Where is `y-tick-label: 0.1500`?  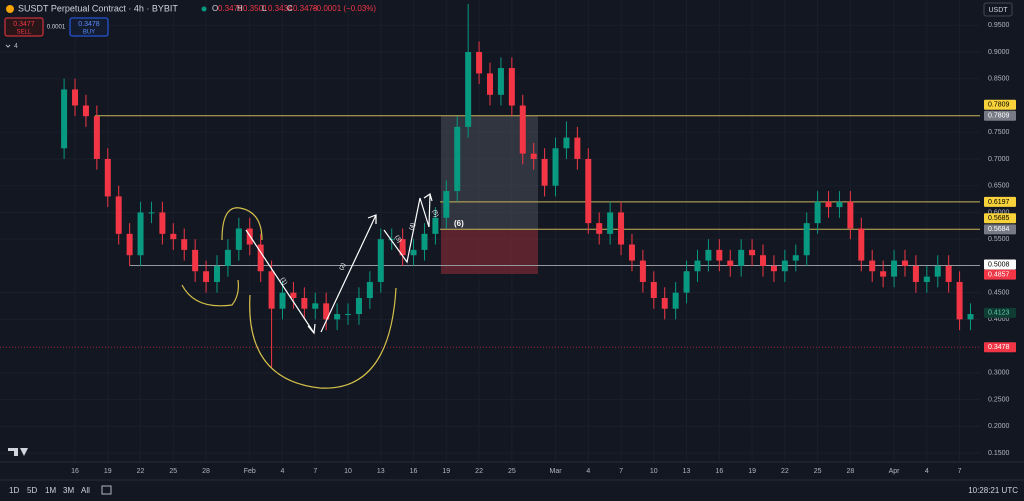
y-tick-label: 0.1500 is located at coordinates (999, 453).